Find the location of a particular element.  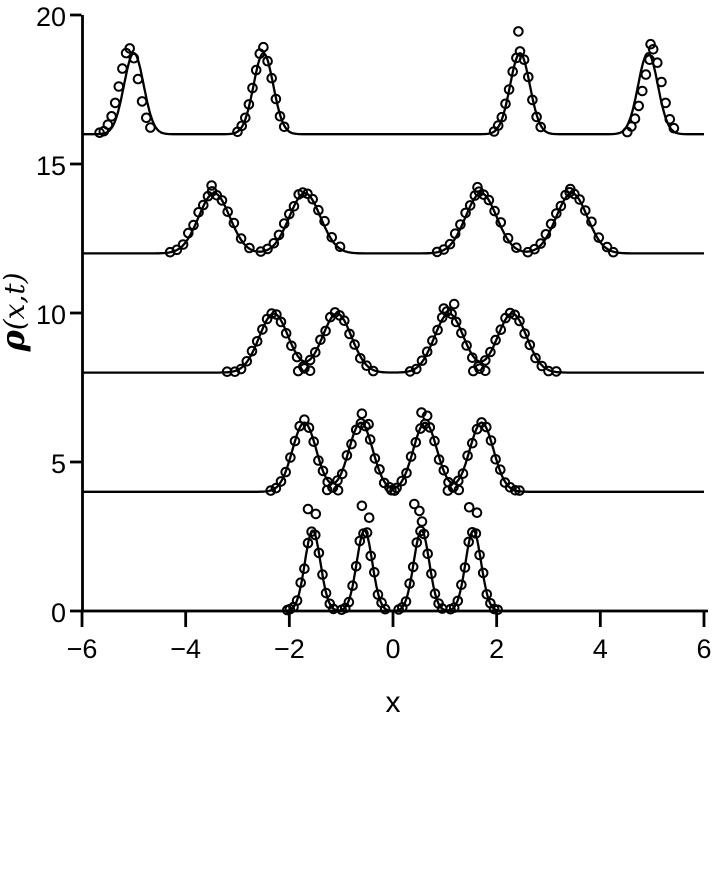

x-tick-label: 0 is located at coordinates (392, 649).